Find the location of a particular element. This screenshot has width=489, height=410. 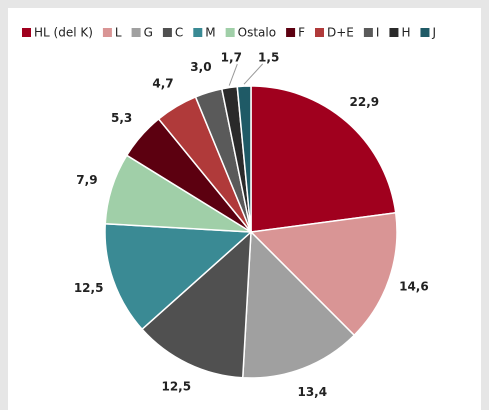

legend-label: D+E is located at coordinates (340, 33).